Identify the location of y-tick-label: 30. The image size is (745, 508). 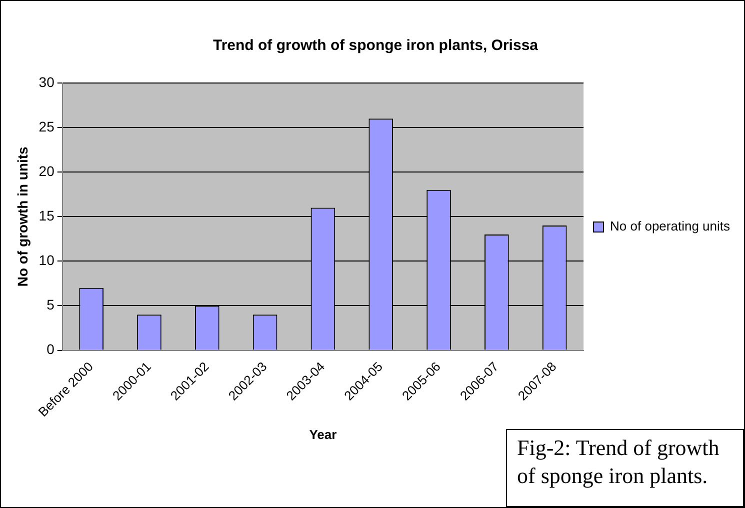
(46, 82).